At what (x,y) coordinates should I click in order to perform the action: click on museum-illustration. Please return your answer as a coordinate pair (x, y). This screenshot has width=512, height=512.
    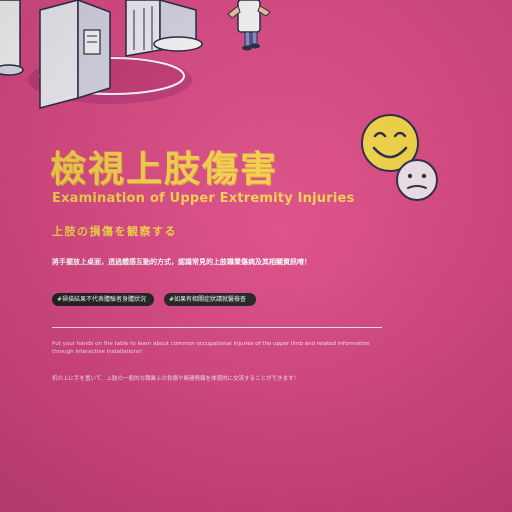
    Looking at the image, I should click on (135, 54).